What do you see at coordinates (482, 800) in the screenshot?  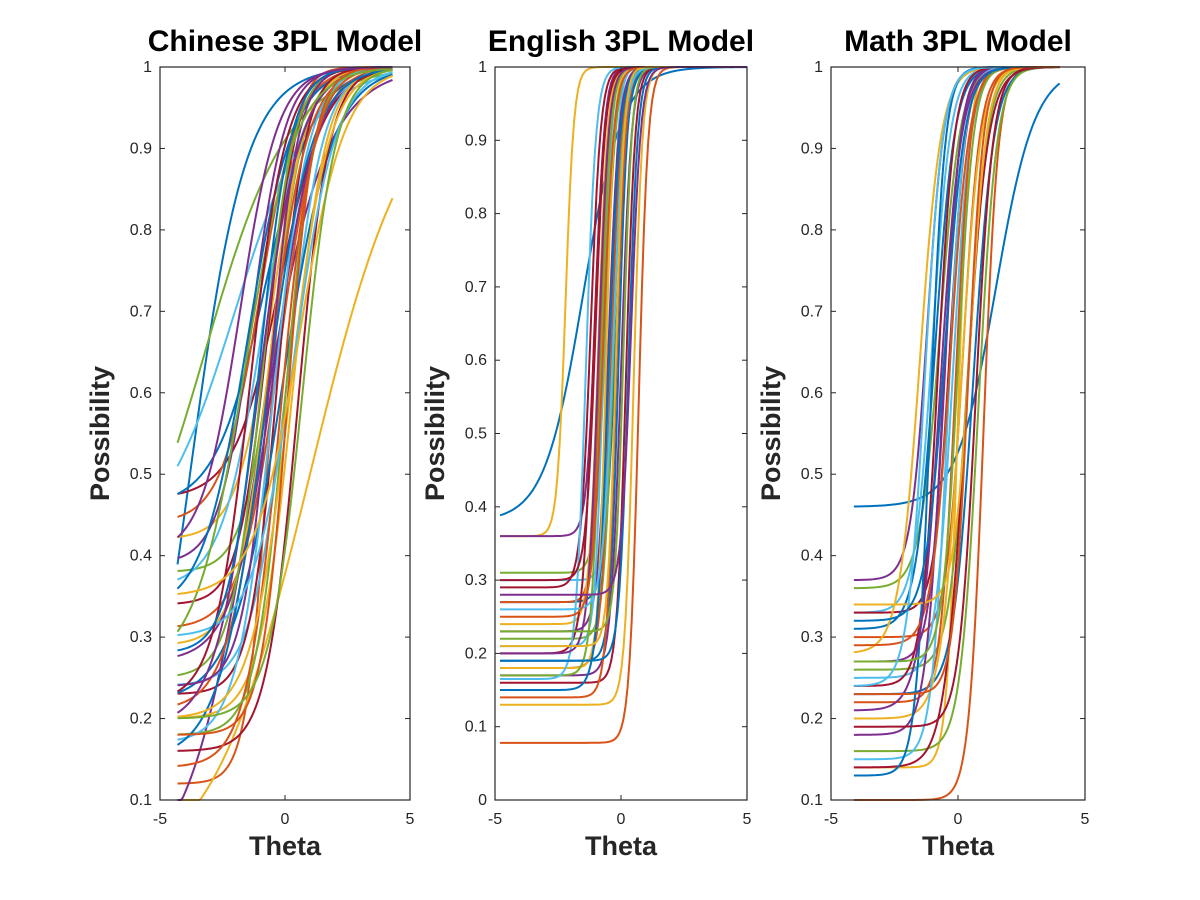 I see `y-tick-label: 0` at bounding box center [482, 800].